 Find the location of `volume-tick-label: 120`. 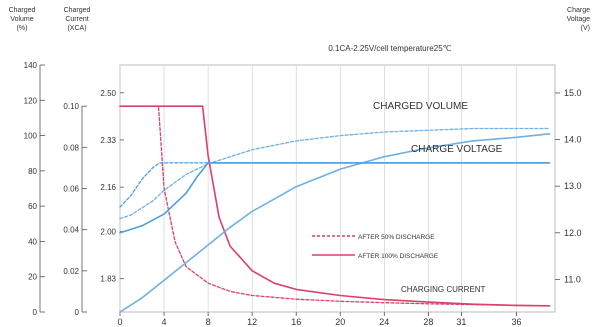

volume-tick-label: 120 is located at coordinates (31, 100).